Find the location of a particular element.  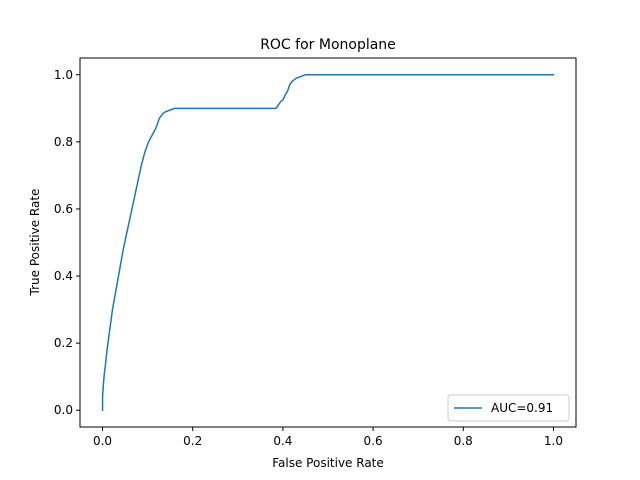

x-axis-label: False Positive Rate is located at coordinates (328, 463).